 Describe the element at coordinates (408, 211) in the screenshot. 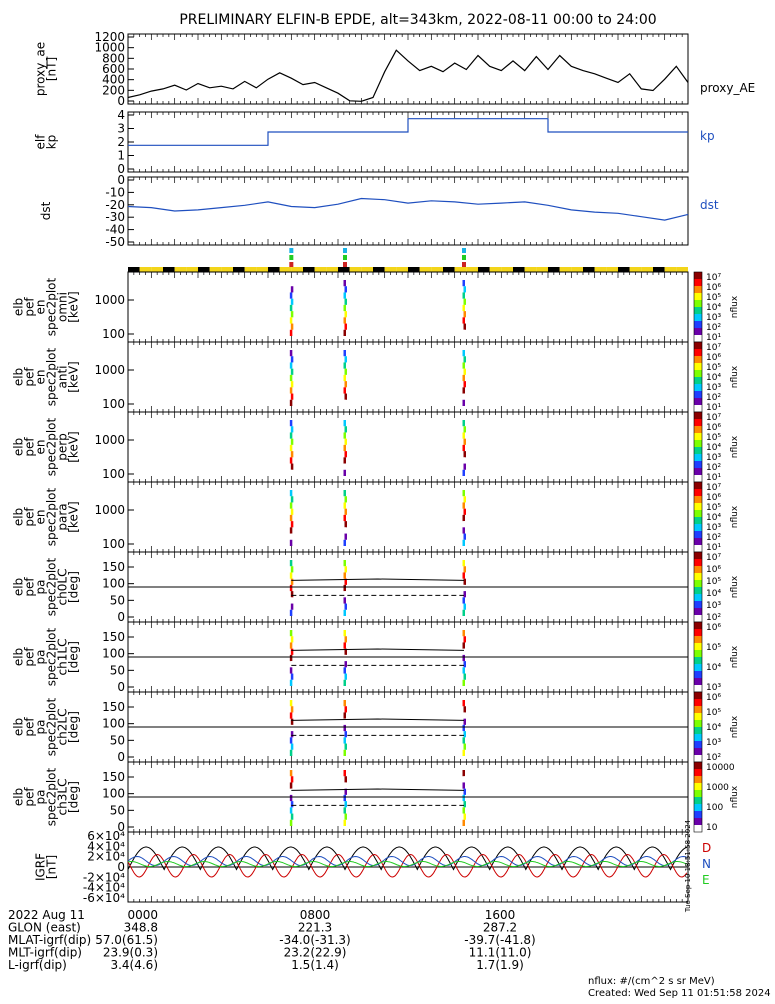

I see `panel-frame-dst` at that location.